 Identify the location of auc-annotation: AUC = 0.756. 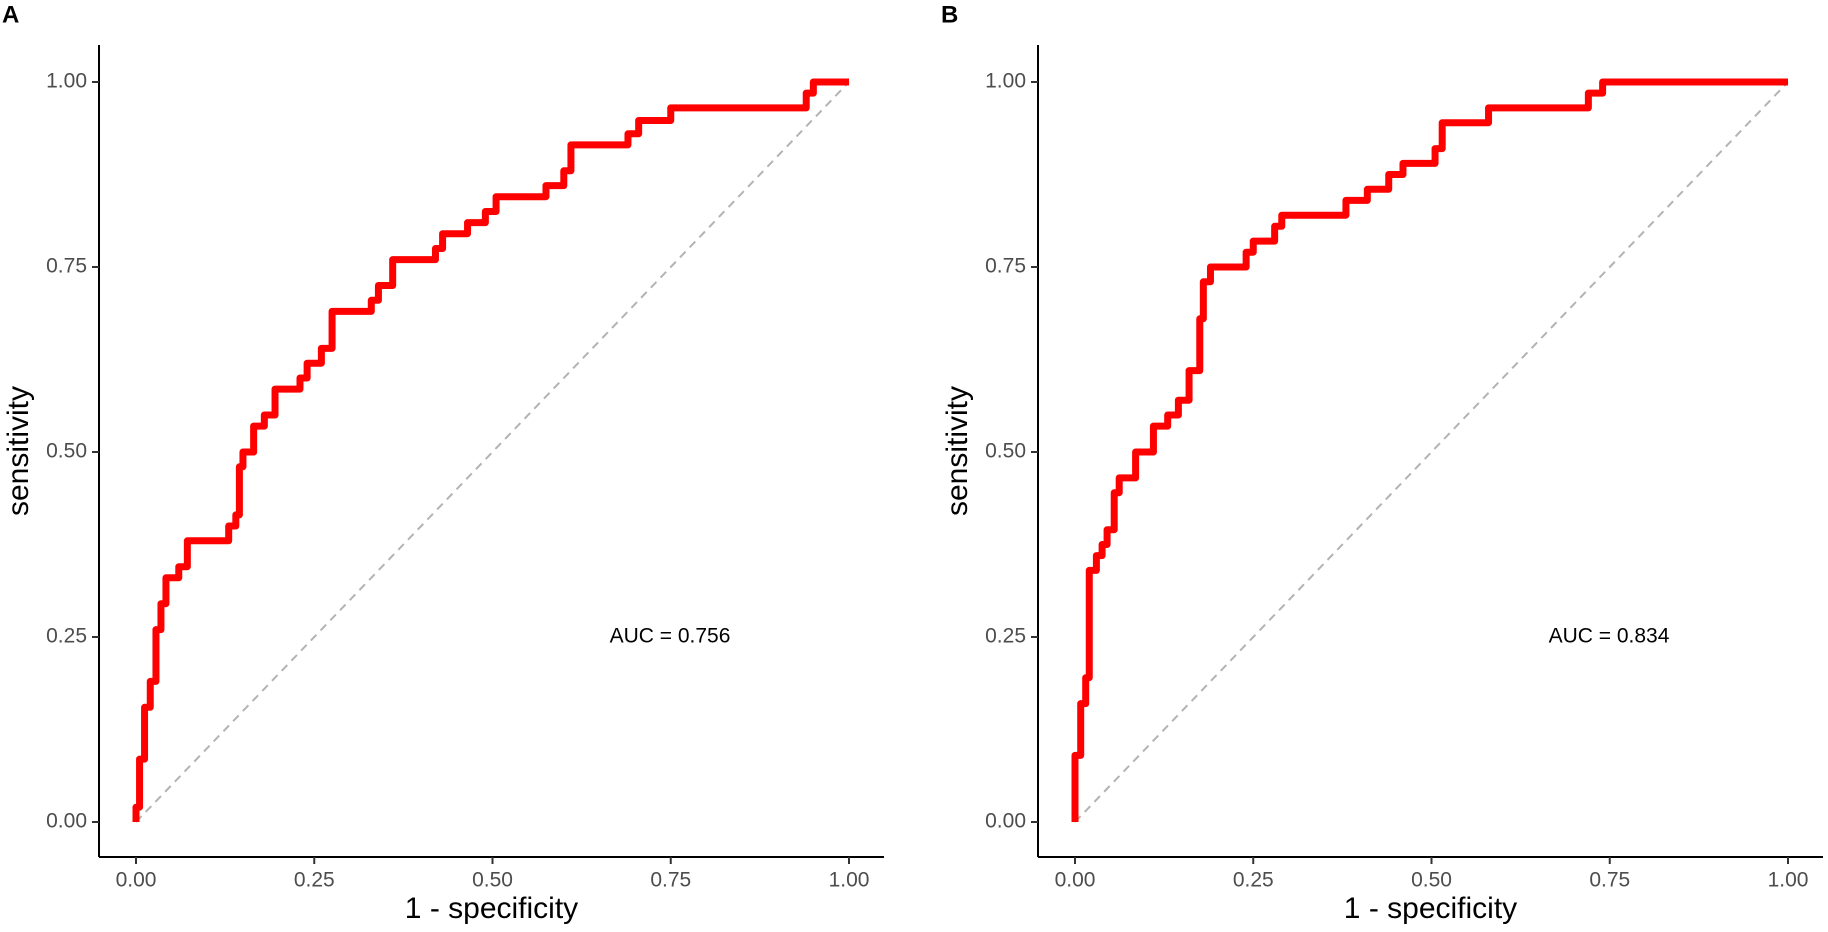
(670, 636).